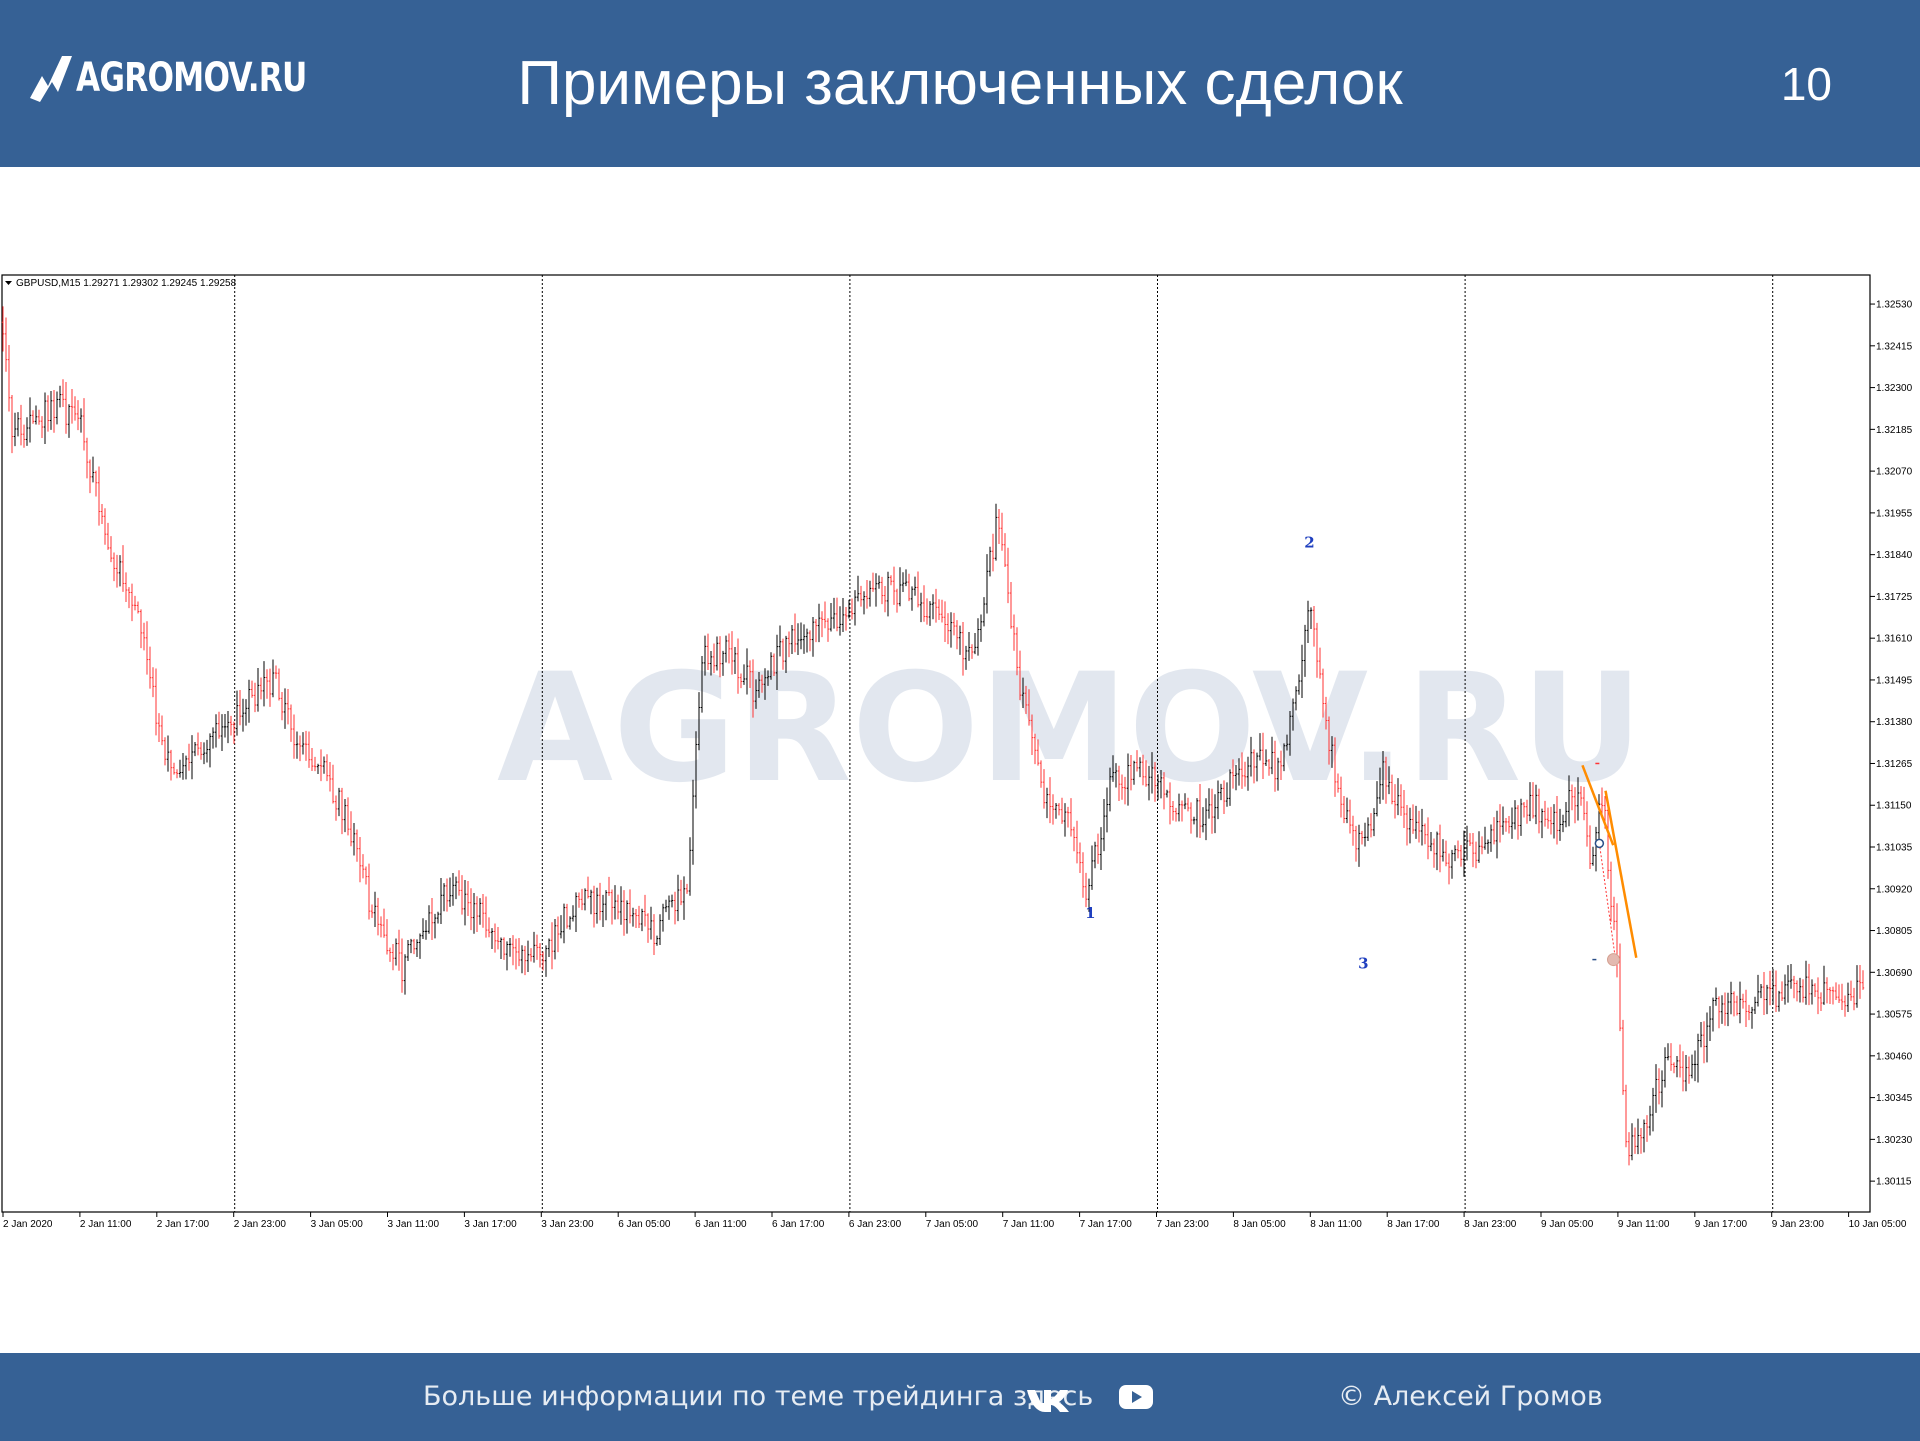 This screenshot has width=1920, height=1441. Describe the element at coordinates (260, 1224) in the screenshot. I see `x-tick-label: 2 Jan 23:00` at that location.